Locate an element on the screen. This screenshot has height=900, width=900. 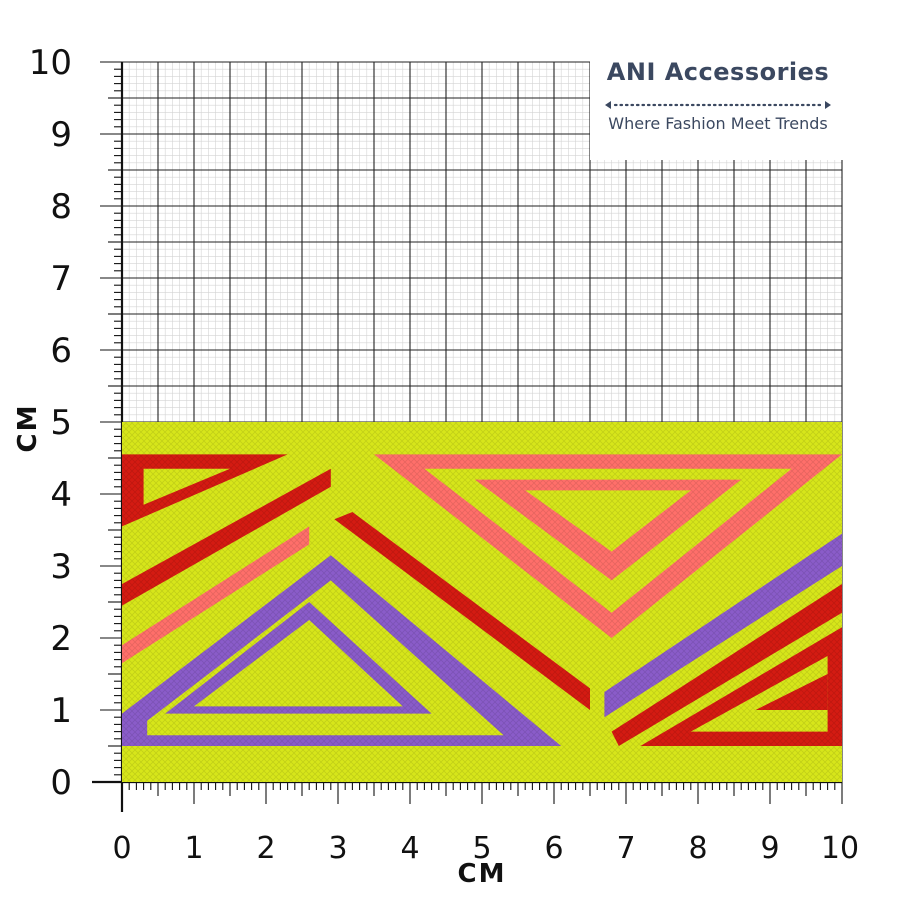
y-axis-unit-label: CM is located at coordinates (28, 428).